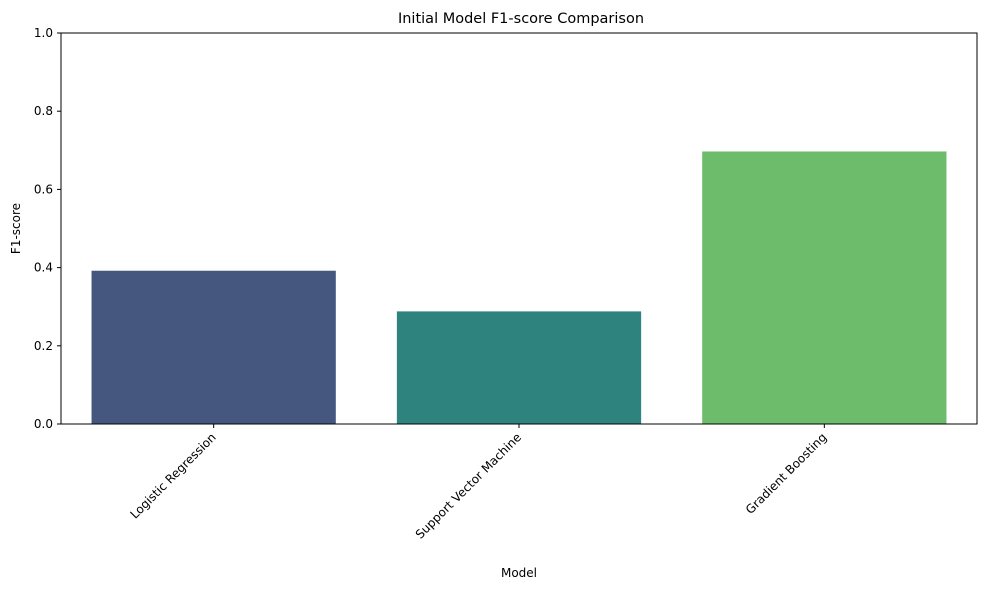 The height and width of the screenshot is (594, 989). I want to click on y-tick-label: 0.2, so click(43, 346).